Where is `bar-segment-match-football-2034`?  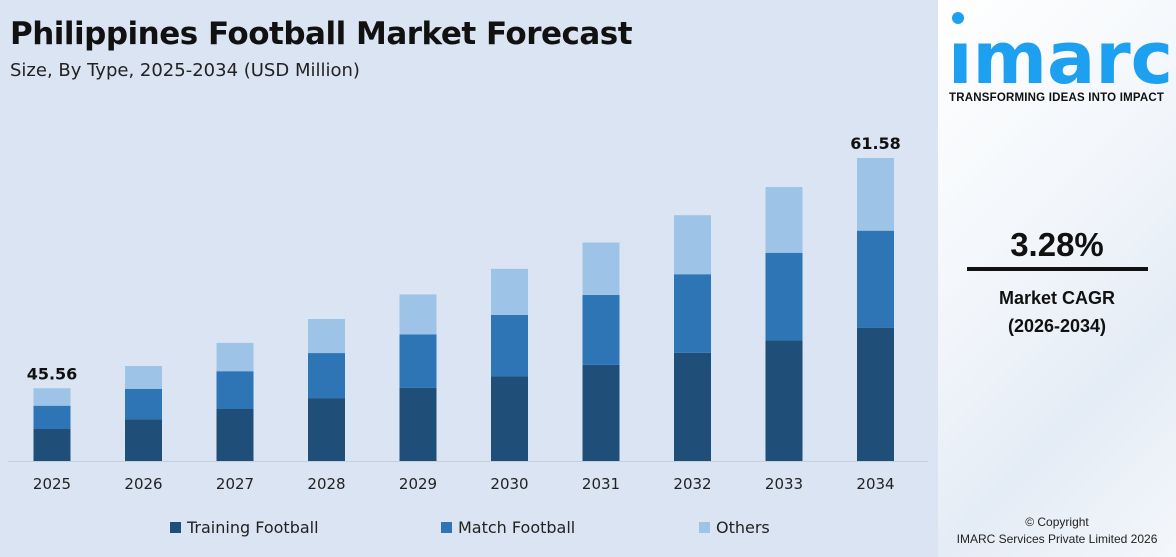 bar-segment-match-football-2034 is located at coordinates (875, 279).